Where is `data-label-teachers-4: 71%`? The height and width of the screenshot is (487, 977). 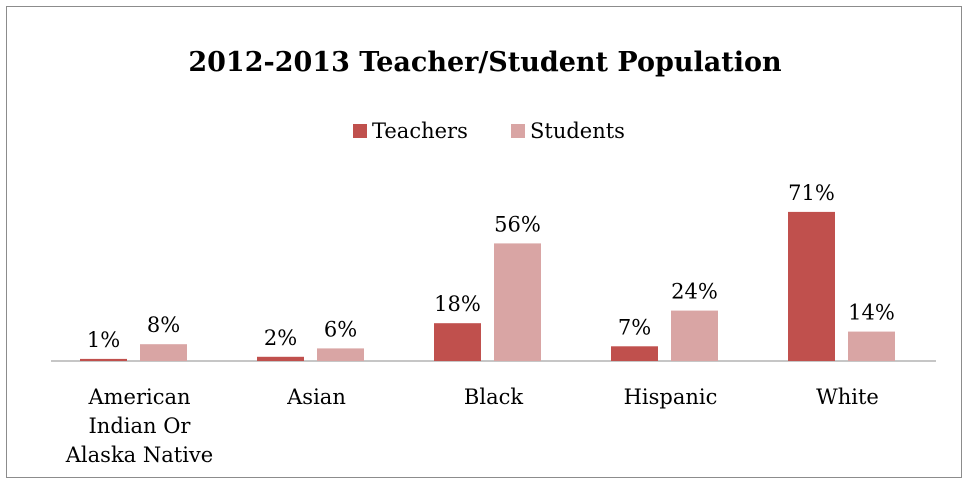
data-label-teachers-4: 71% is located at coordinates (811, 193).